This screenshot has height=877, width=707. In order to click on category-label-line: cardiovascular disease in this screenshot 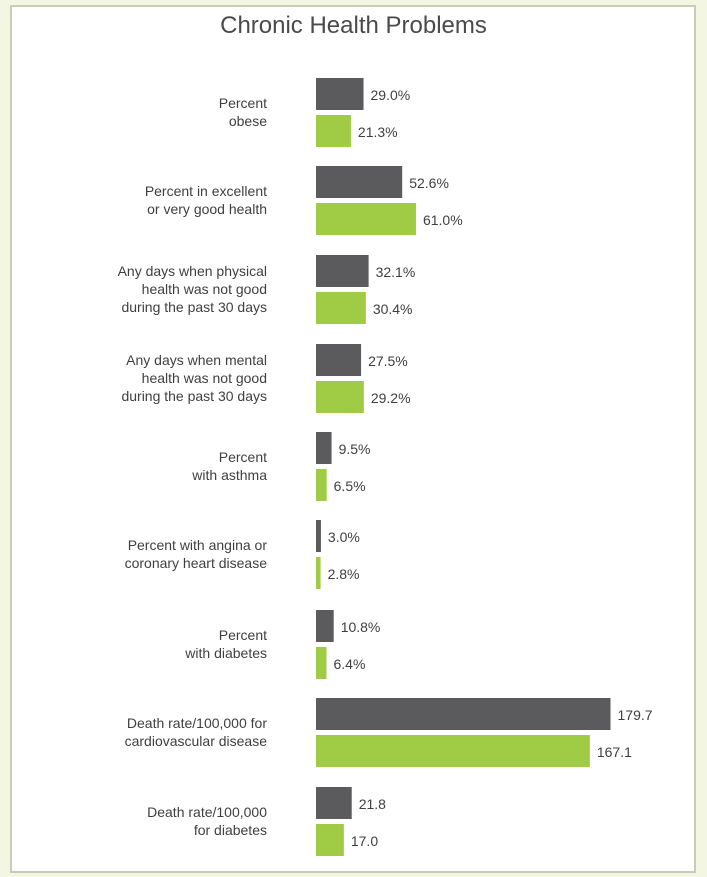, I will do `click(196, 741)`.